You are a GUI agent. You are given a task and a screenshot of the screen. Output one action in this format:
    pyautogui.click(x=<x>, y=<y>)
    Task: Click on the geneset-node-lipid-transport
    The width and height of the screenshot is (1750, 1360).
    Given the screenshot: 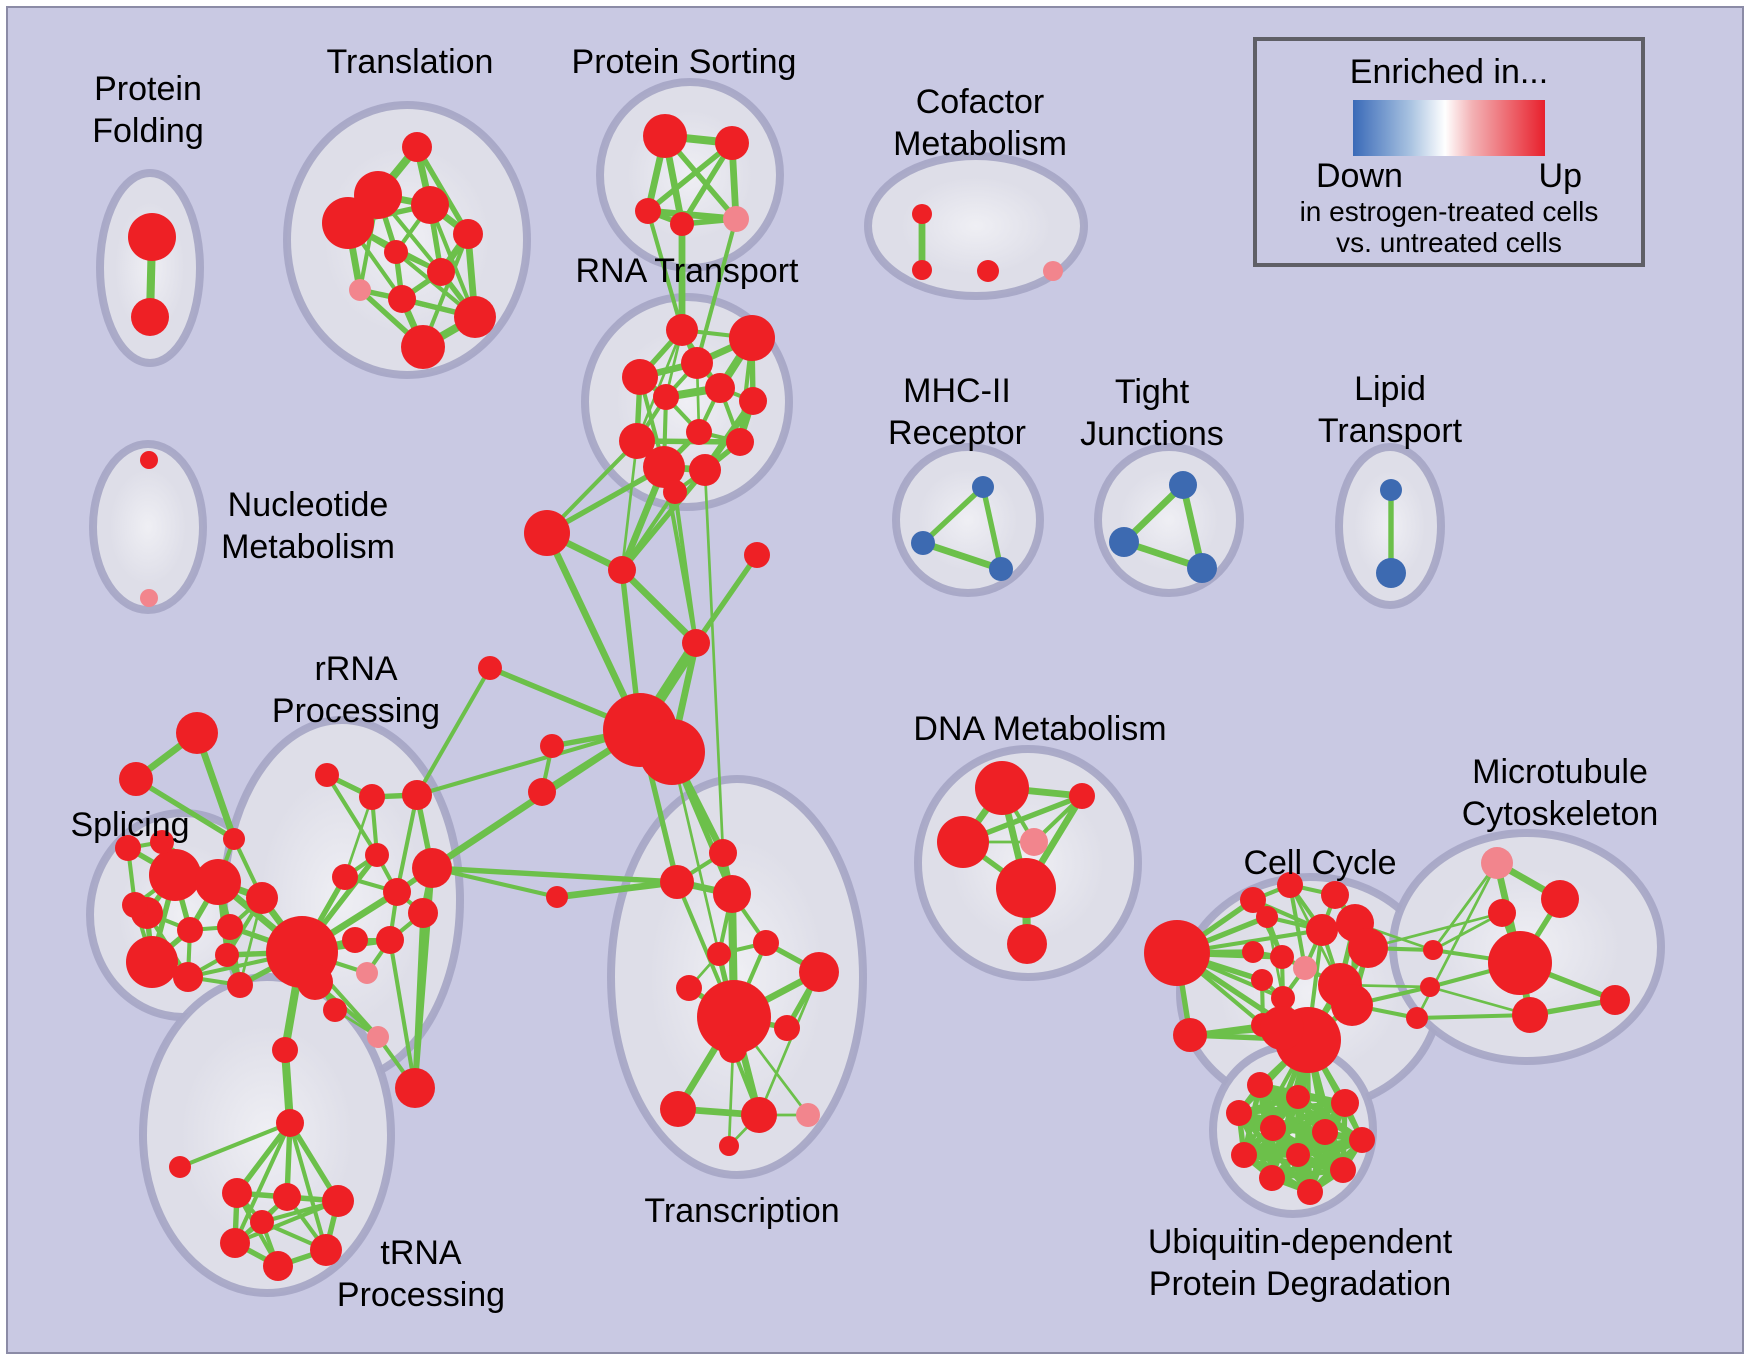 What is the action you would take?
    pyautogui.click(x=1391, y=490)
    